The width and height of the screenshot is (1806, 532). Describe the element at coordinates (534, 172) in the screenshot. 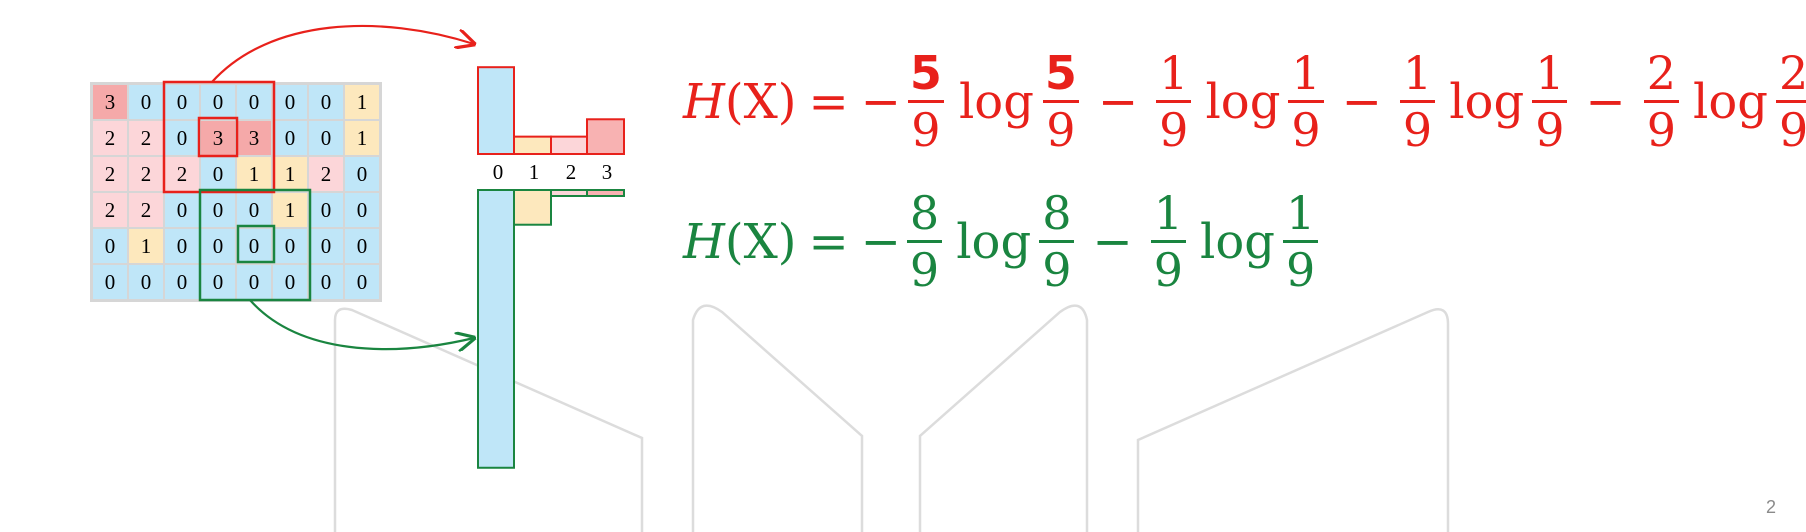

I see `bin-label-1: 1` at that location.